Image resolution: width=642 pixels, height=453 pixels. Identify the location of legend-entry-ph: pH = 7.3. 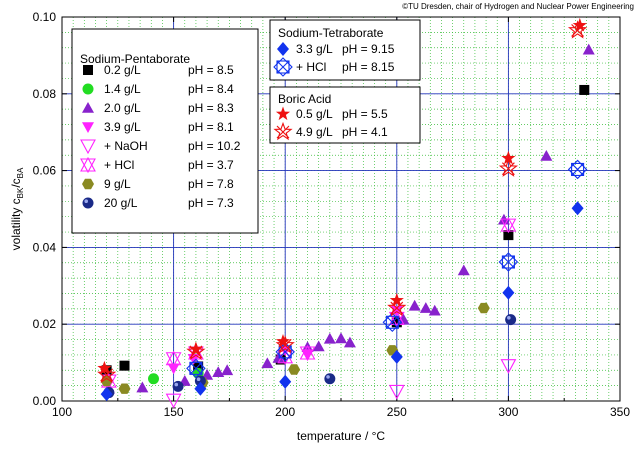
(211, 203).